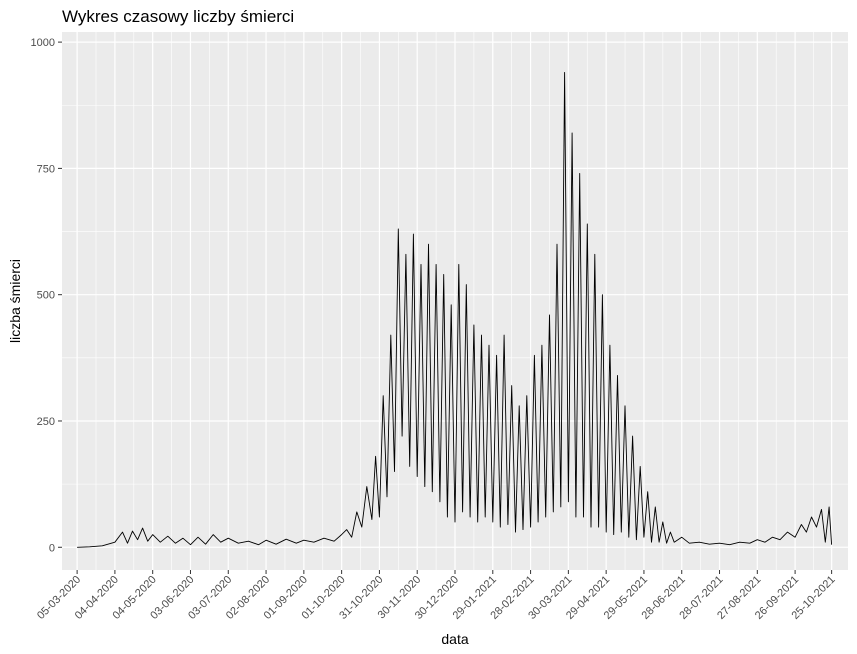  Describe the element at coordinates (46, 422) in the screenshot. I see `y-tick-label: 250` at that location.